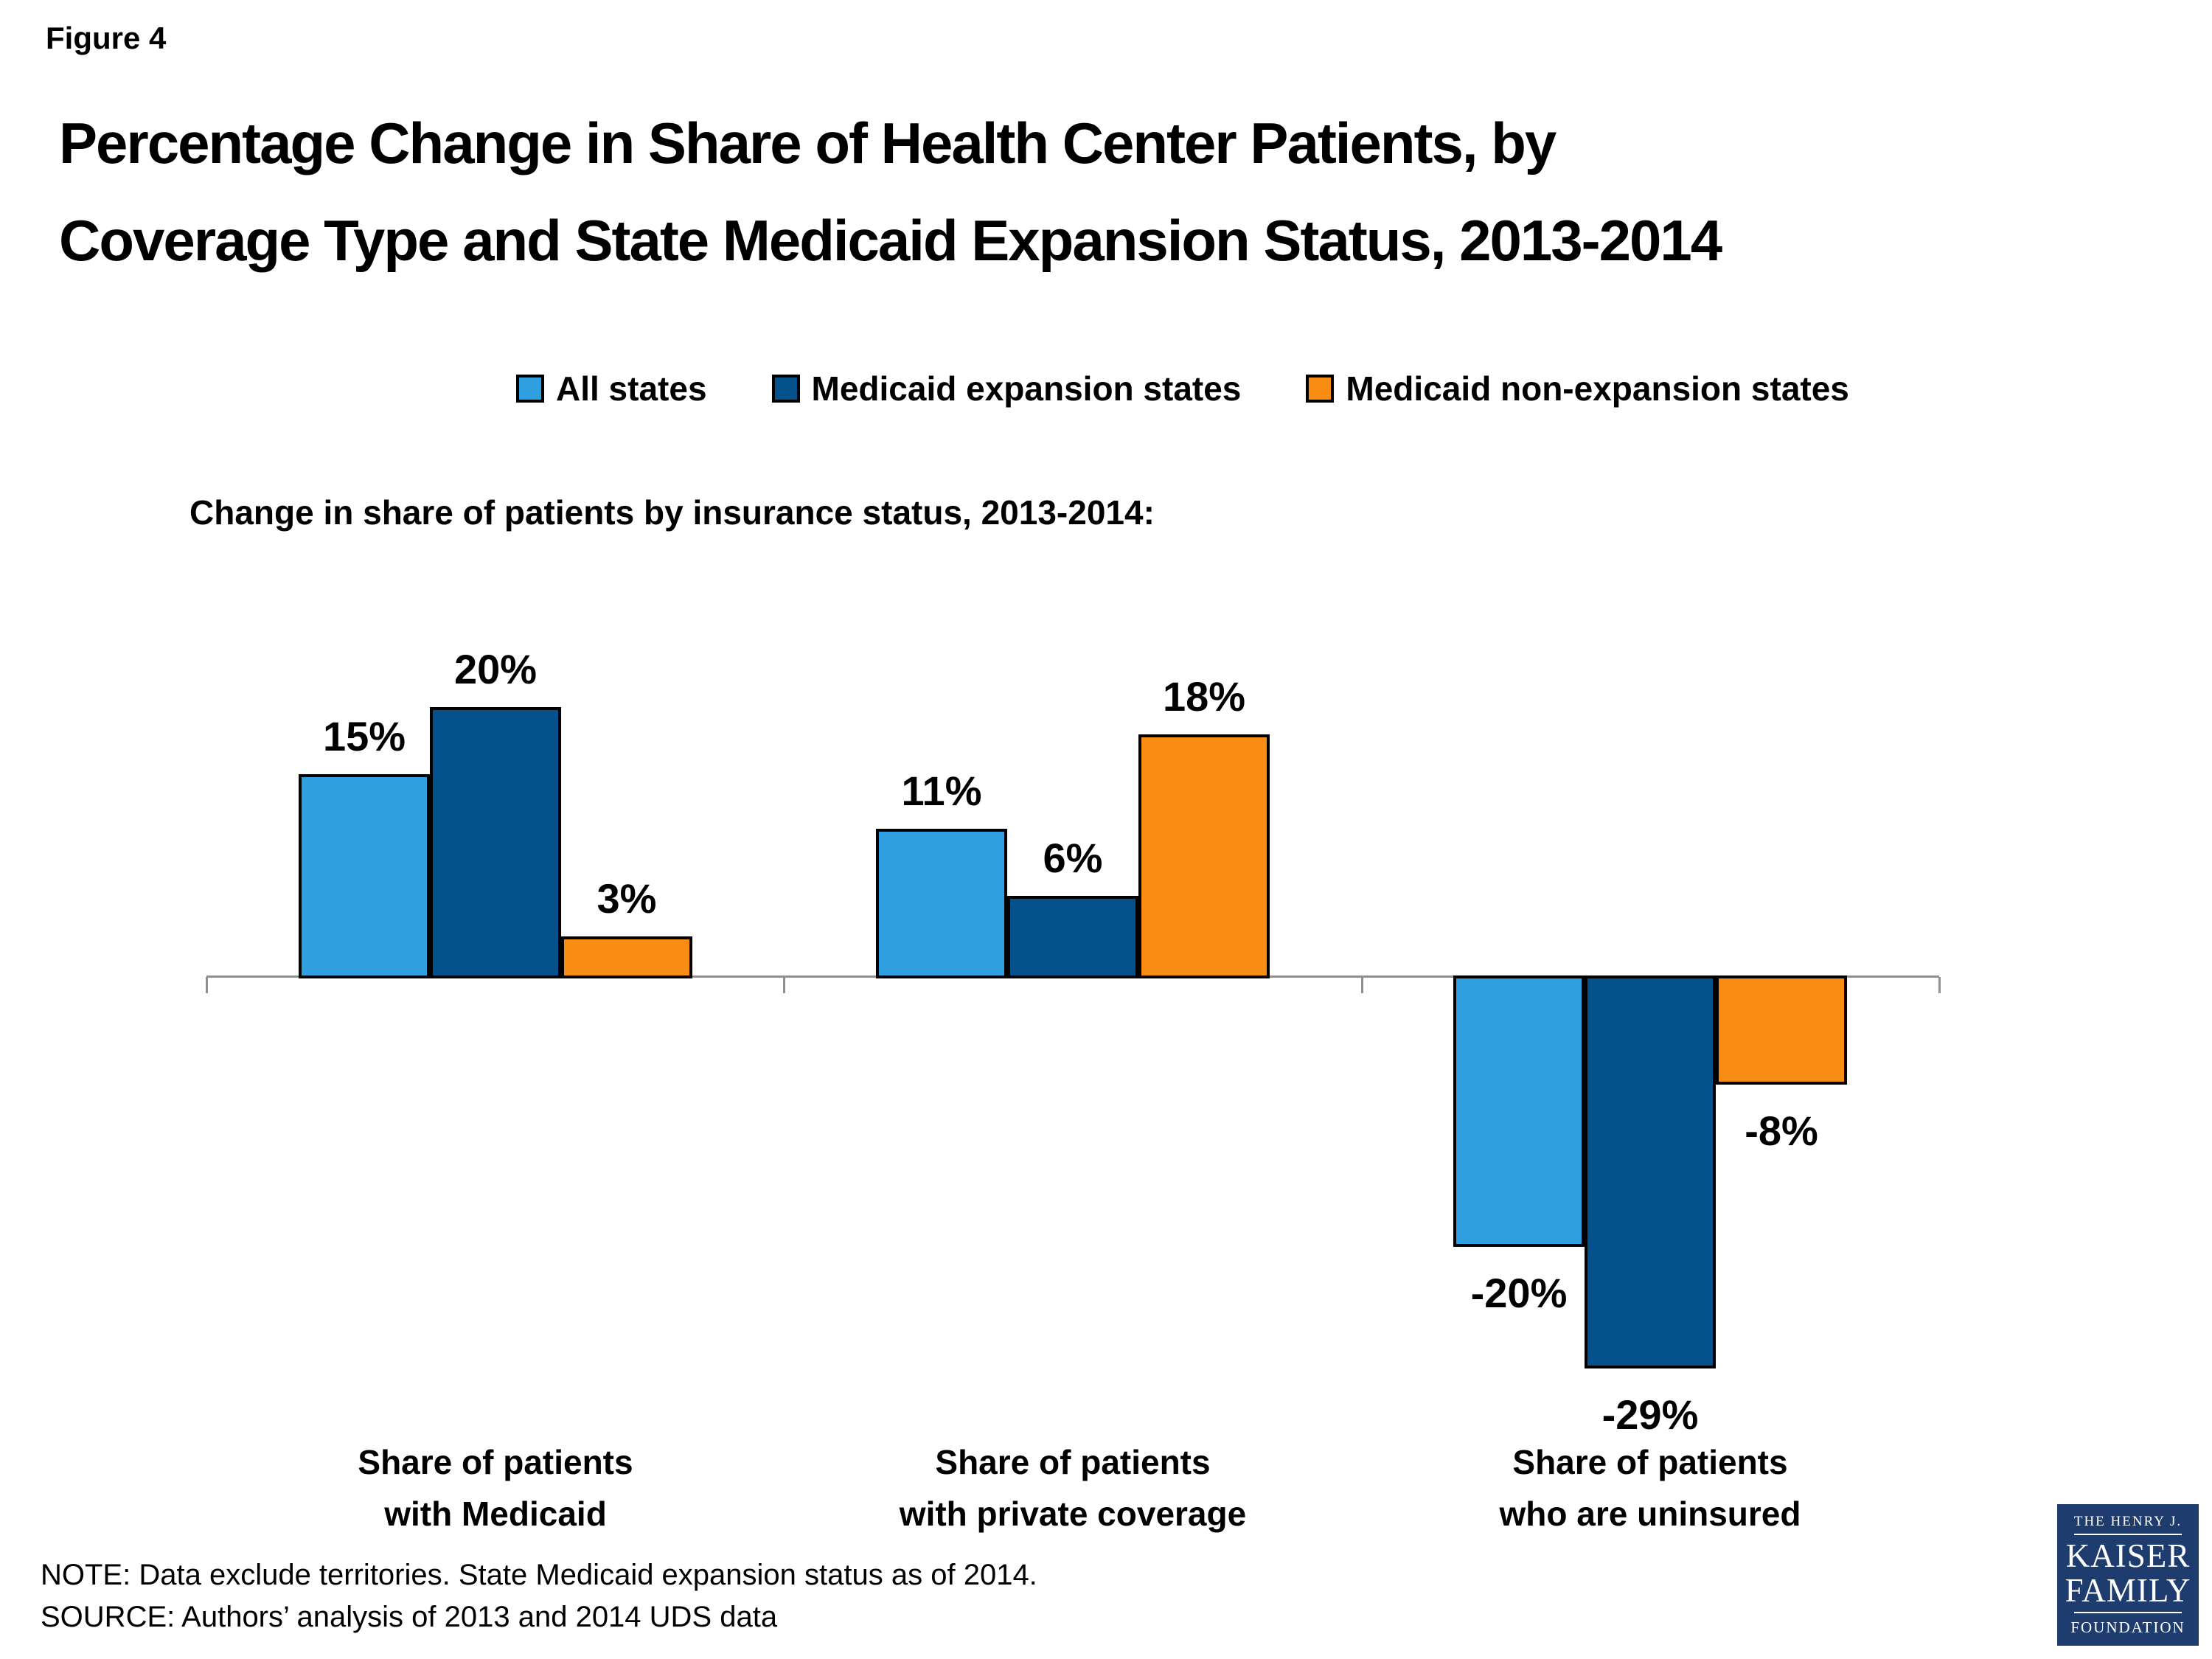 This screenshot has width=2212, height=1659. Describe the element at coordinates (530, 389) in the screenshot. I see `legend-swatch-all-states` at that location.